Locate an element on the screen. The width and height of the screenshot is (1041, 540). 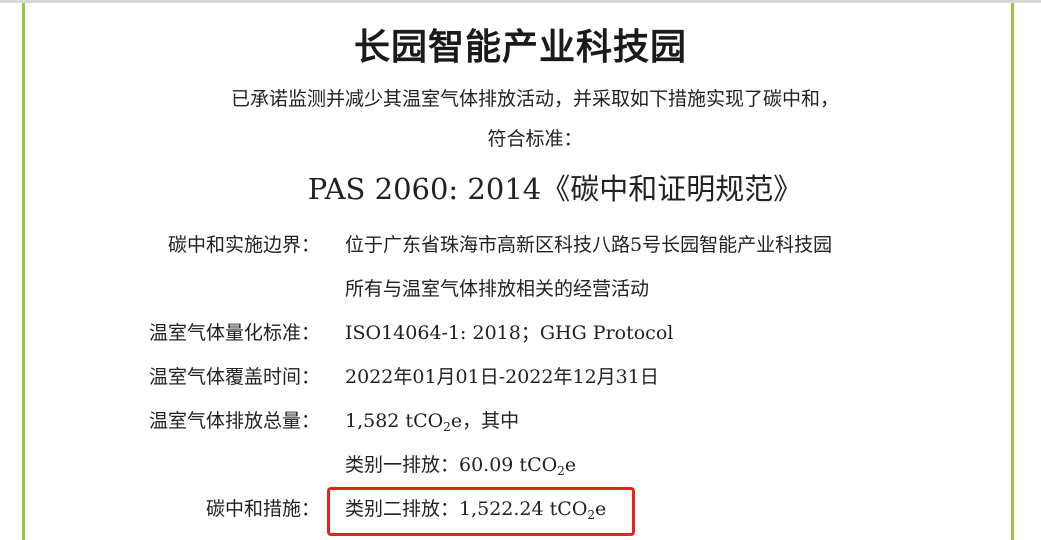
statement-line-1: 已承诺监测并减少其温室气体排放活动，并采取如下措施实现了碳中和， is located at coordinates (534, 99).